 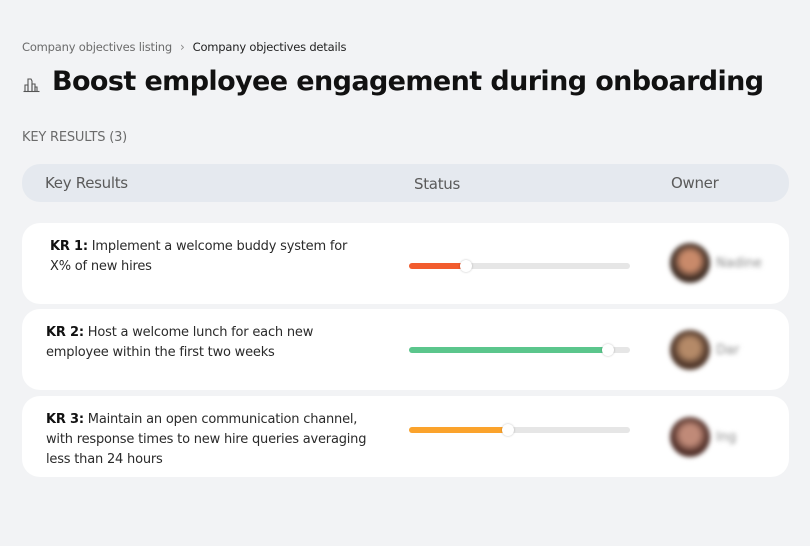 What do you see at coordinates (437, 184) in the screenshot?
I see `column-header-status: Status` at bounding box center [437, 184].